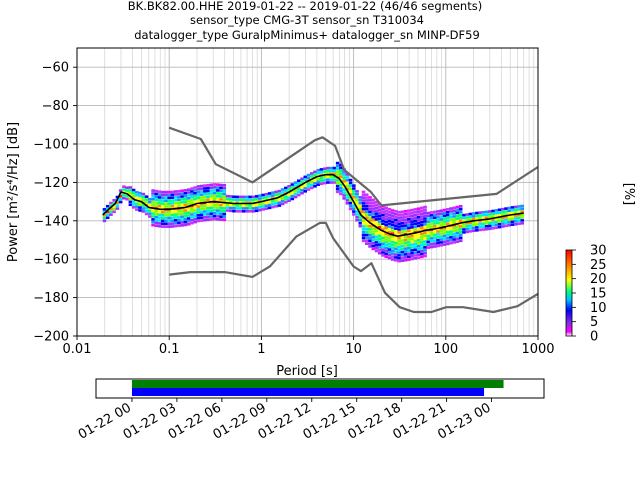  What do you see at coordinates (169, 349) in the screenshot?
I see `x-tick-label: 0.1` at bounding box center [169, 349].